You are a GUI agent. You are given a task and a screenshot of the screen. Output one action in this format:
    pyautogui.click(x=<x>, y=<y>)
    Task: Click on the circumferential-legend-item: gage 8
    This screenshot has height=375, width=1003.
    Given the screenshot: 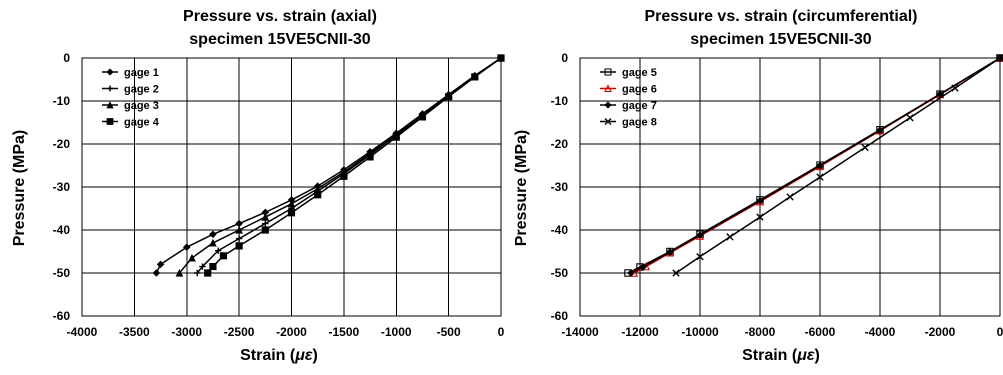 What is the action you would take?
    pyautogui.click(x=628, y=123)
    